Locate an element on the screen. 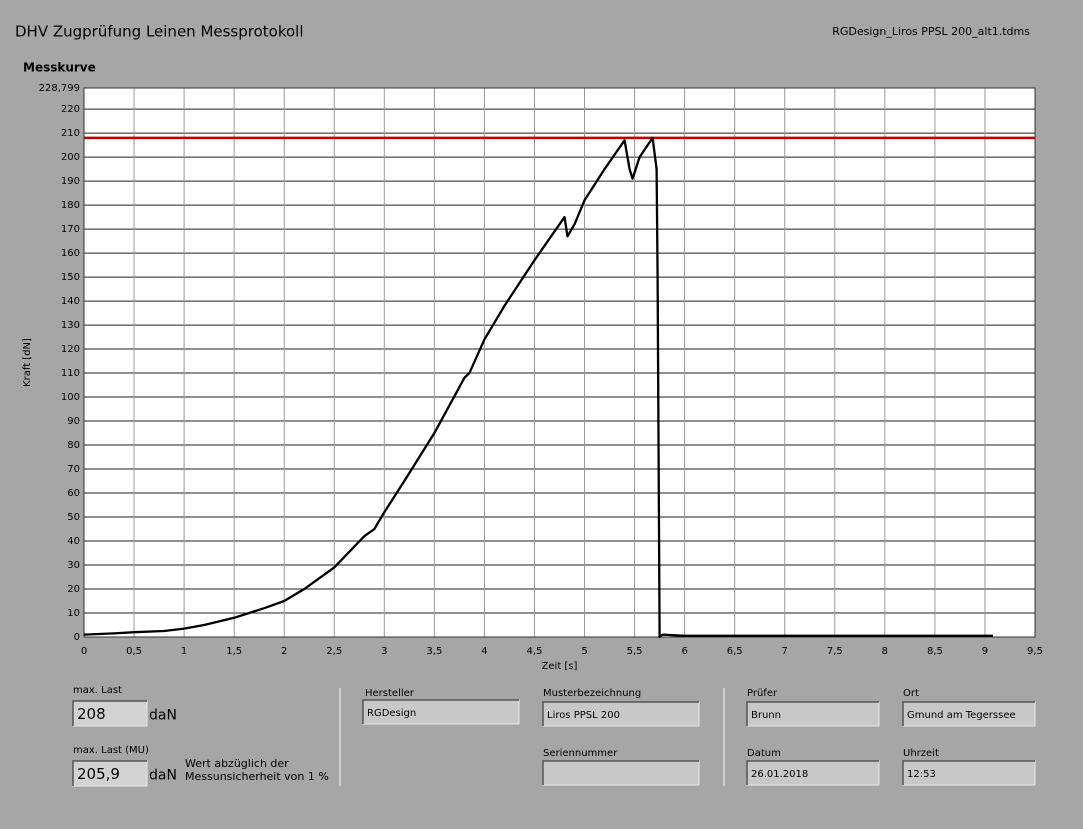 Image resolution: width=1083 pixels, height=829 pixels. x-tick-label: 2 is located at coordinates (284, 651).